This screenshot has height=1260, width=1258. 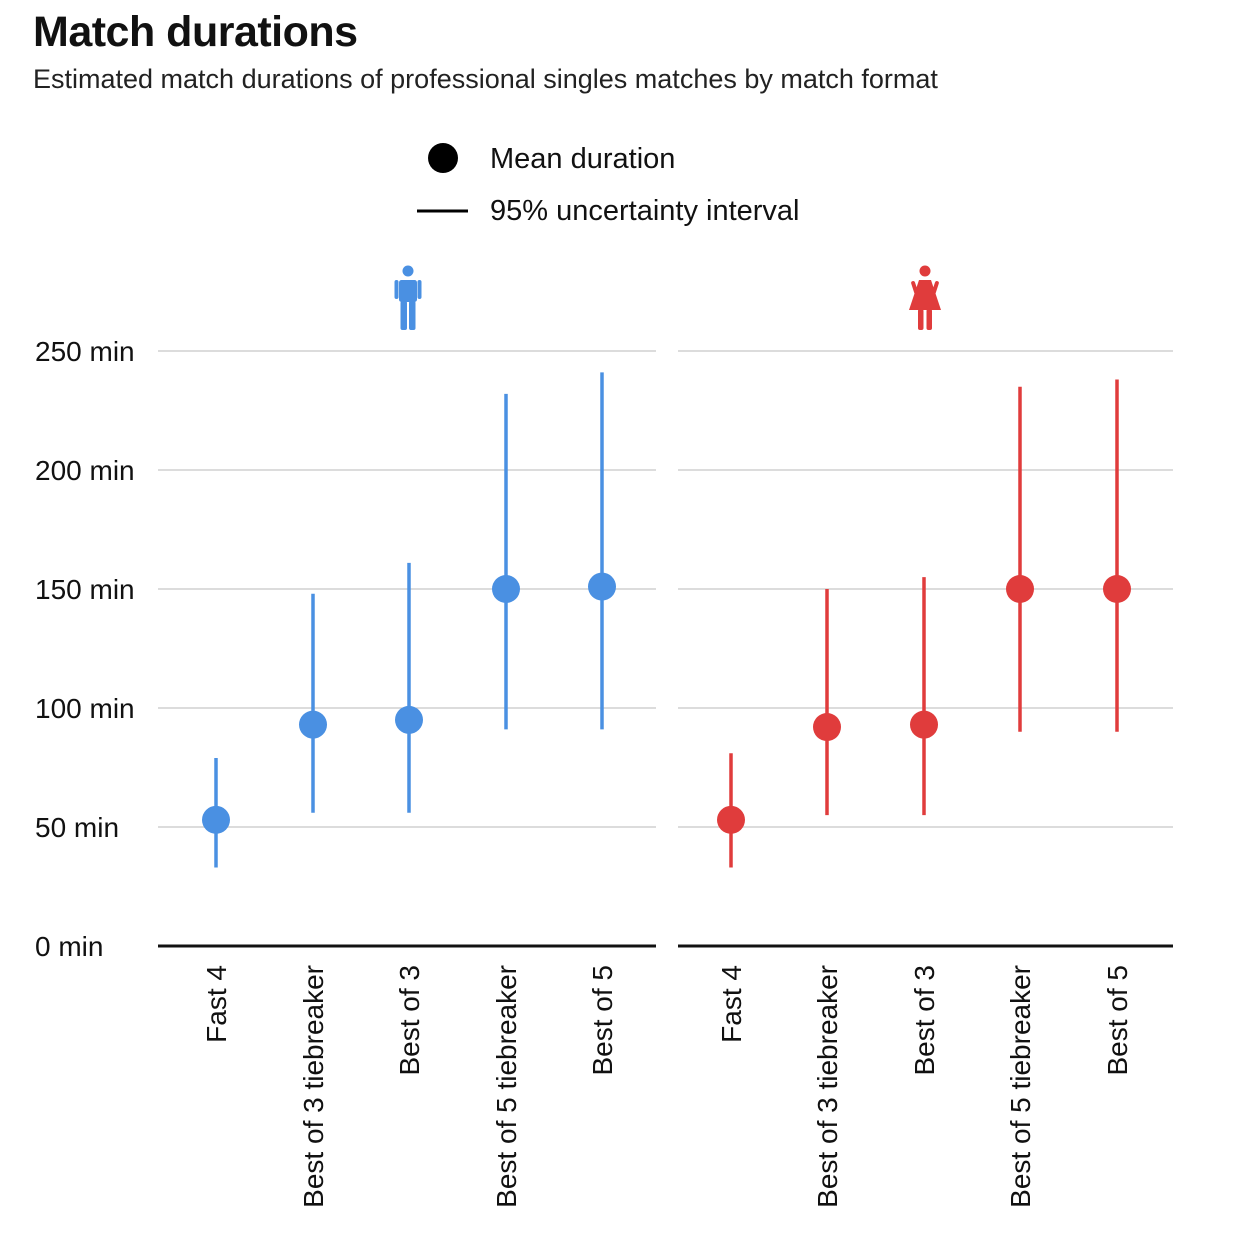 What do you see at coordinates (85, 649) in the screenshot?
I see `y-axis-ticks: 0 min 50 min 100 min 150 min 200 min 250 min` at bounding box center [85, 649].